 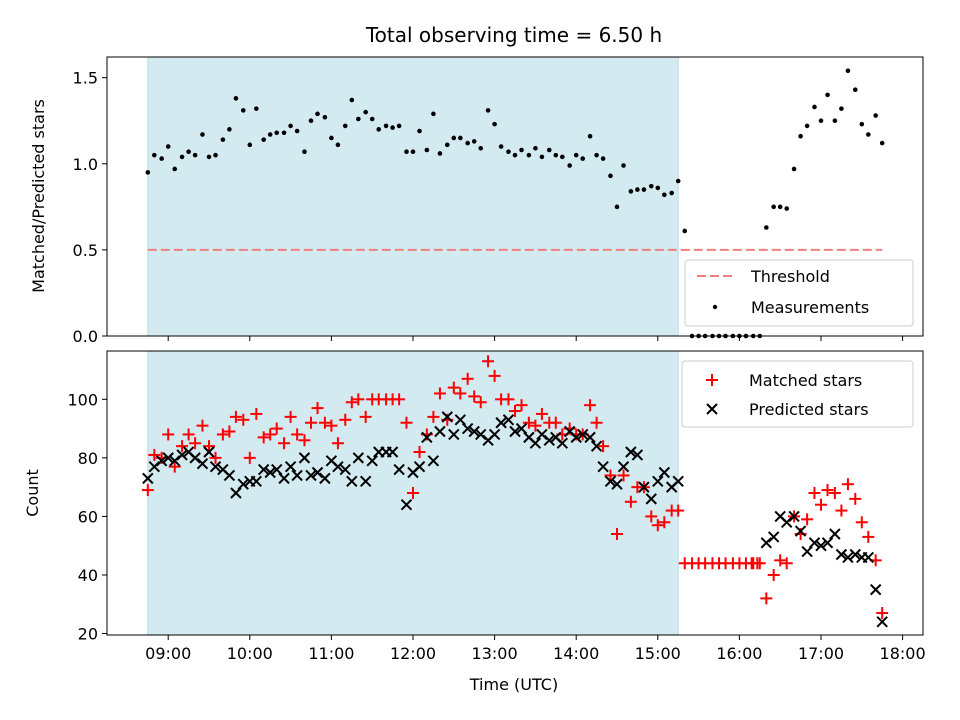 What do you see at coordinates (715, 307) in the screenshot?
I see `legend-measurements-swatch` at bounding box center [715, 307].